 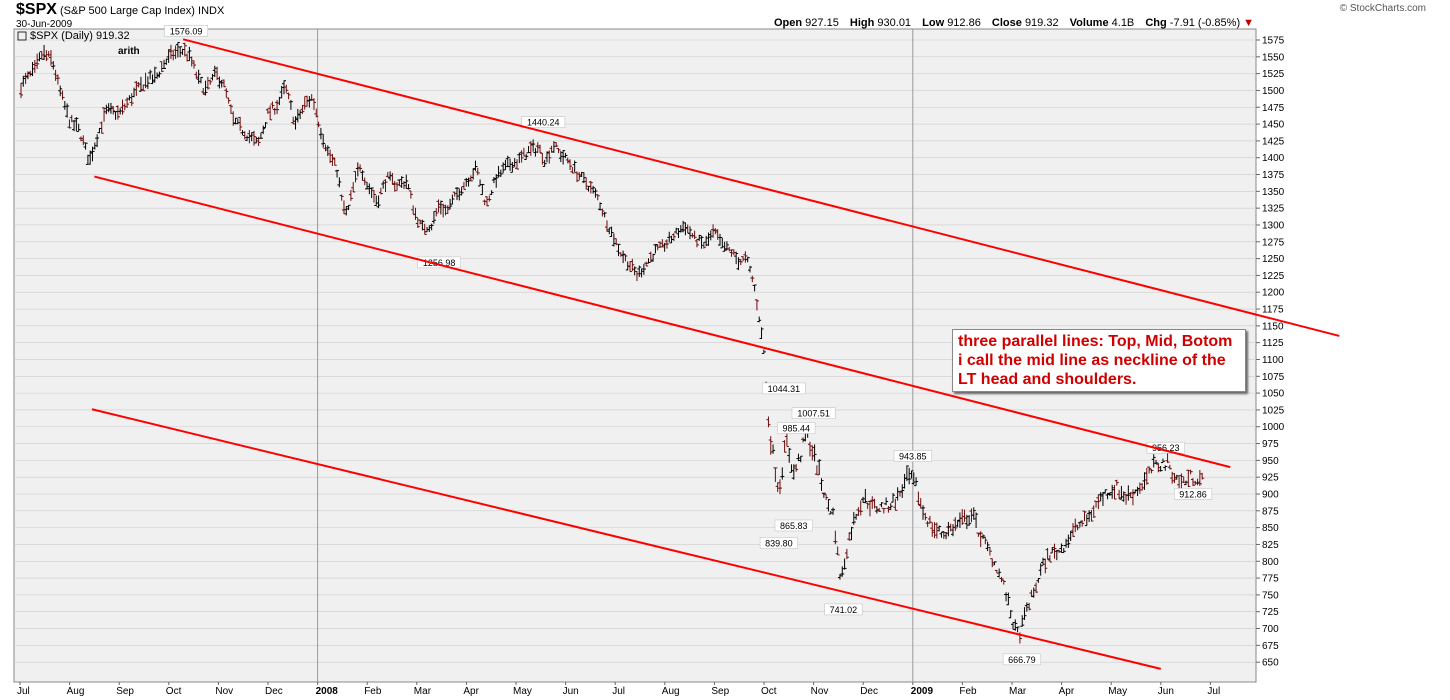 What do you see at coordinates (127, 11) in the screenshot?
I see `index-fullname: (S&P 500 Large Cap Index)` at bounding box center [127, 11].